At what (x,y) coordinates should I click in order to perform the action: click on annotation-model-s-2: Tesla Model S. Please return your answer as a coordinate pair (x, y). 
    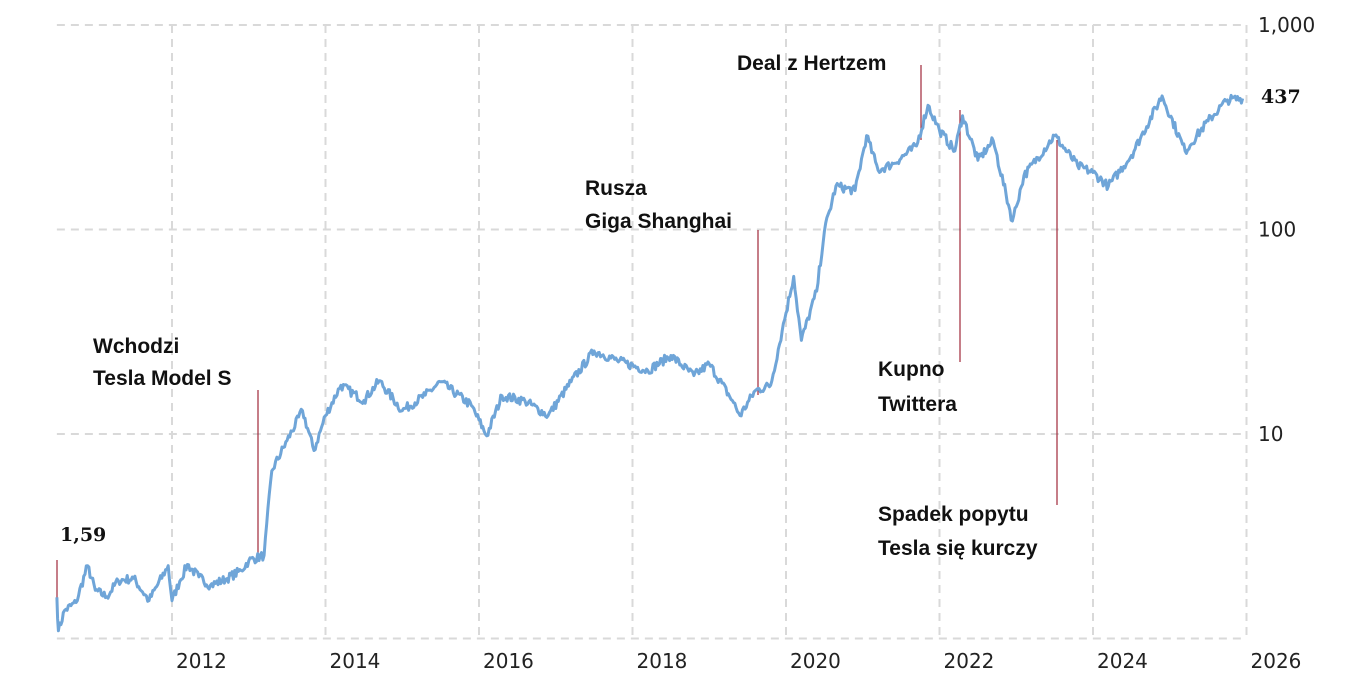
    Looking at the image, I should click on (162, 378).